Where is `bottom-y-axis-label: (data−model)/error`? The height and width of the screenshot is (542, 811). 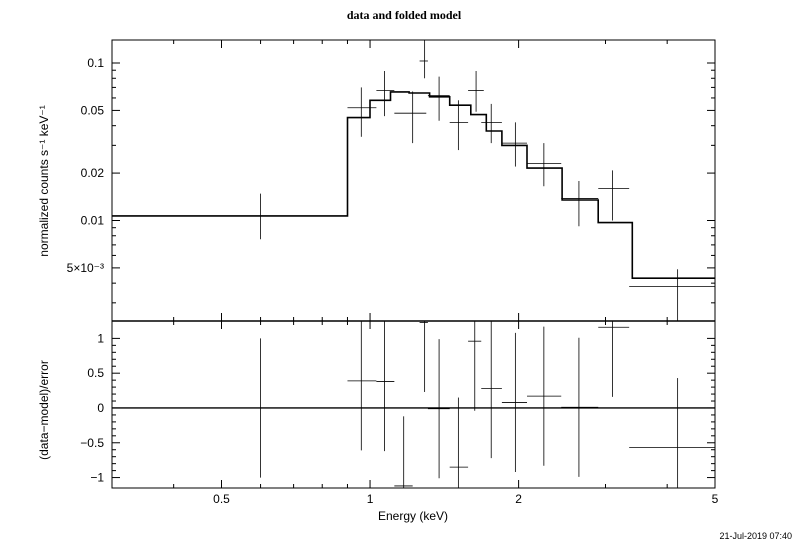
bottom-y-axis-label: (data−model)/error is located at coordinates (44, 410).